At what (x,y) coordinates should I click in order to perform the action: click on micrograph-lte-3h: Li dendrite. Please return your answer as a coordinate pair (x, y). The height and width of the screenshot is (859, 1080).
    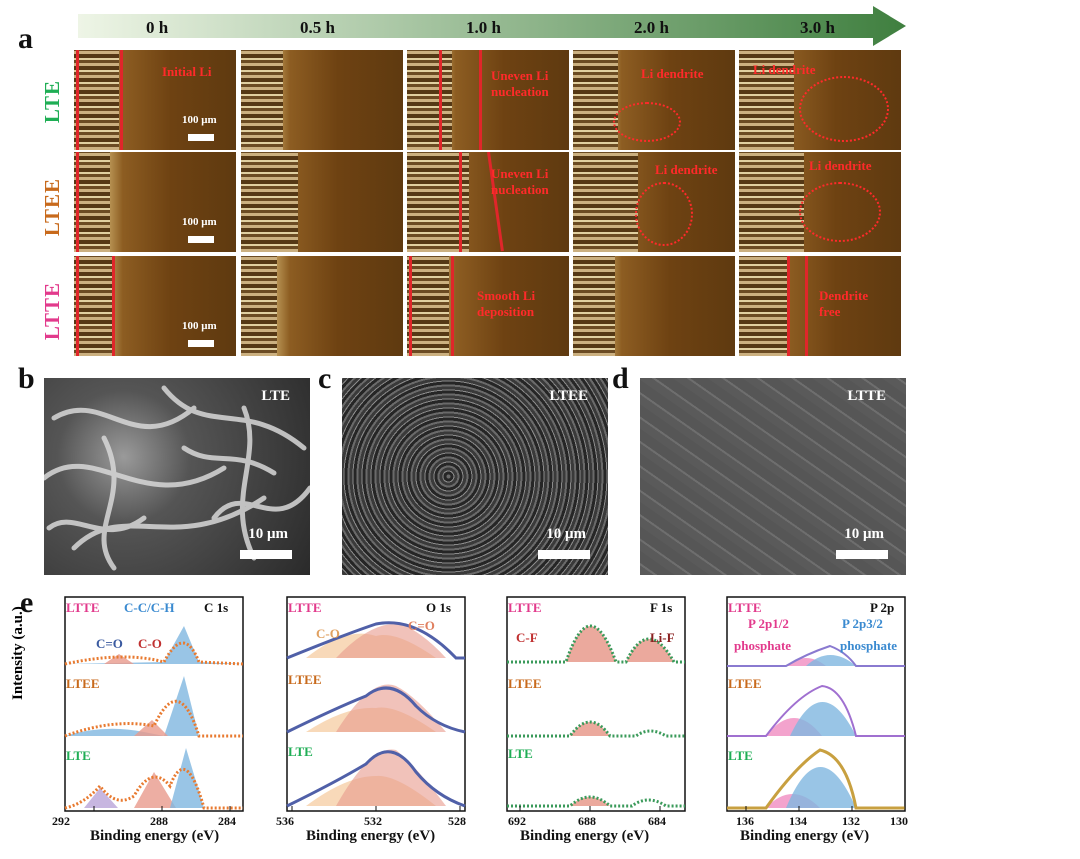
    Looking at the image, I should click on (820, 100).